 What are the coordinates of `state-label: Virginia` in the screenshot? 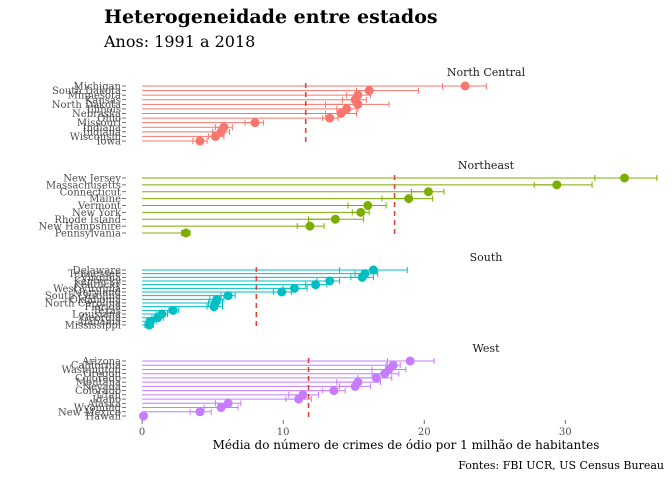 It's located at (100, 278).